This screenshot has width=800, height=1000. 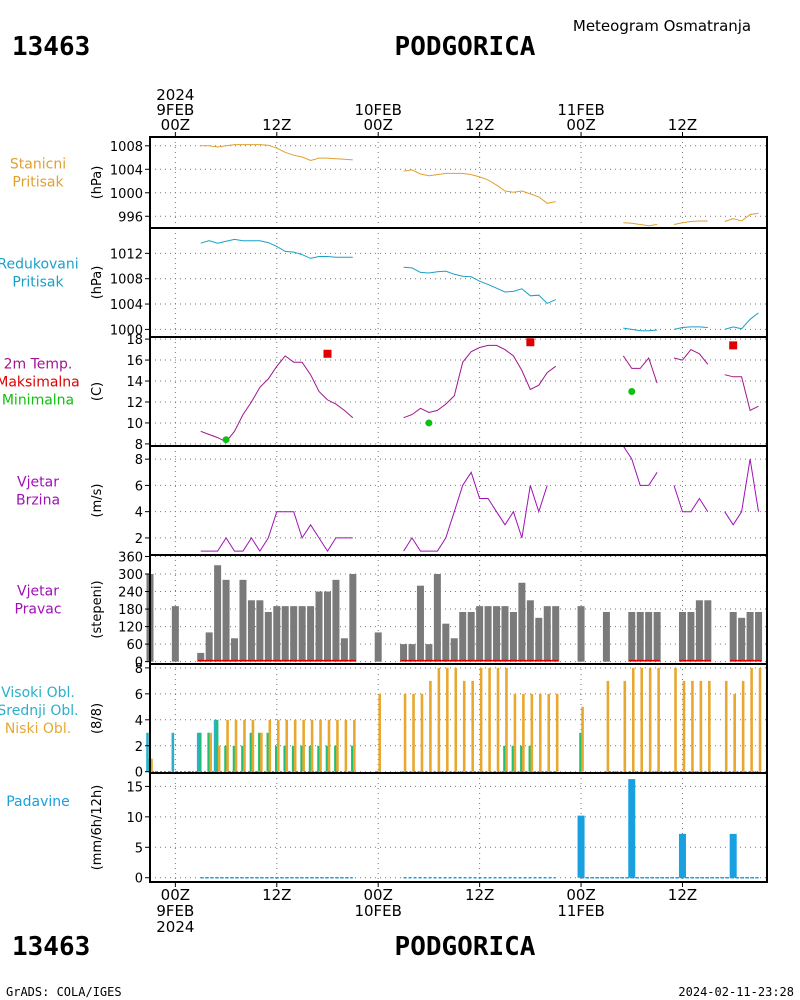 What do you see at coordinates (134, 340) in the screenshot?
I see `y-tick-label: 18` at bounding box center [134, 340].